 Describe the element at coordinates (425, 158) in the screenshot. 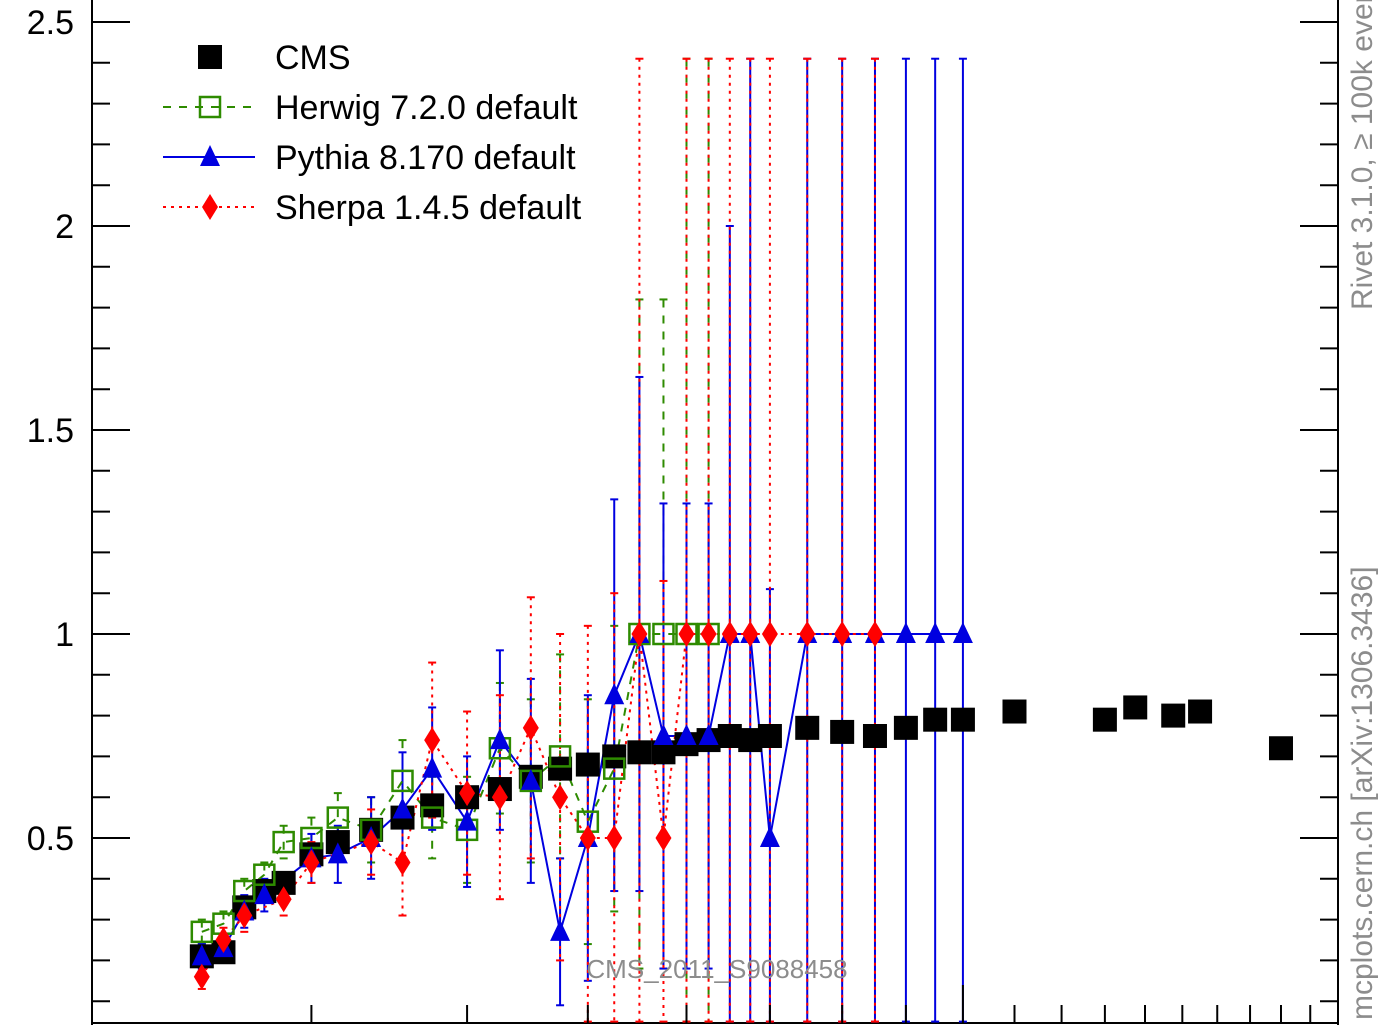

I see `legend-label: Pythia 8.170 default` at that location.